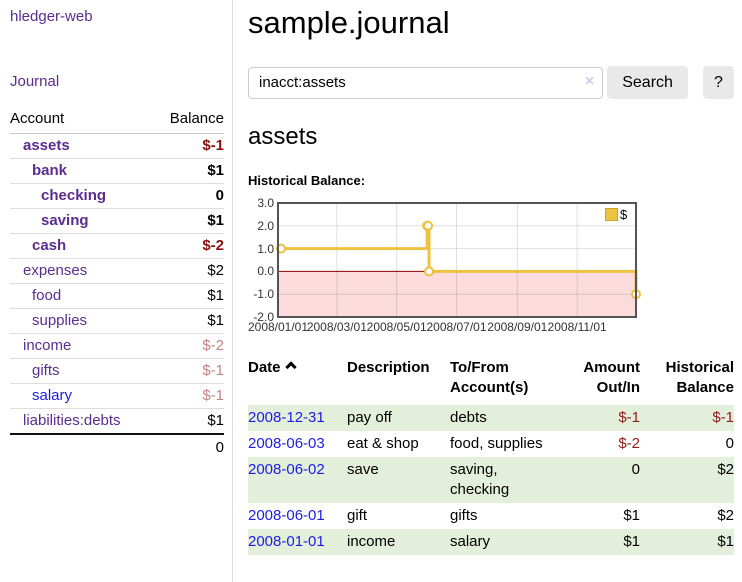 The width and height of the screenshot is (742, 582). Describe the element at coordinates (286, 469) in the screenshot. I see `transaction-date-link: 2008-06-02` at that location.